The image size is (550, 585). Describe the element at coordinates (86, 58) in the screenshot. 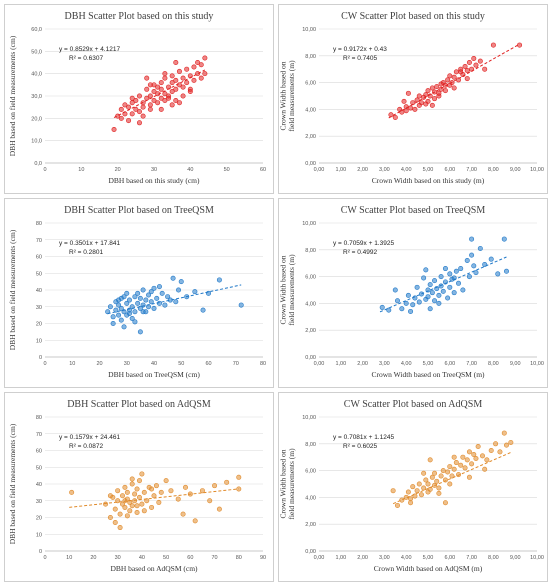

I see `r-squared-label: R² = 0.6307` at that location.